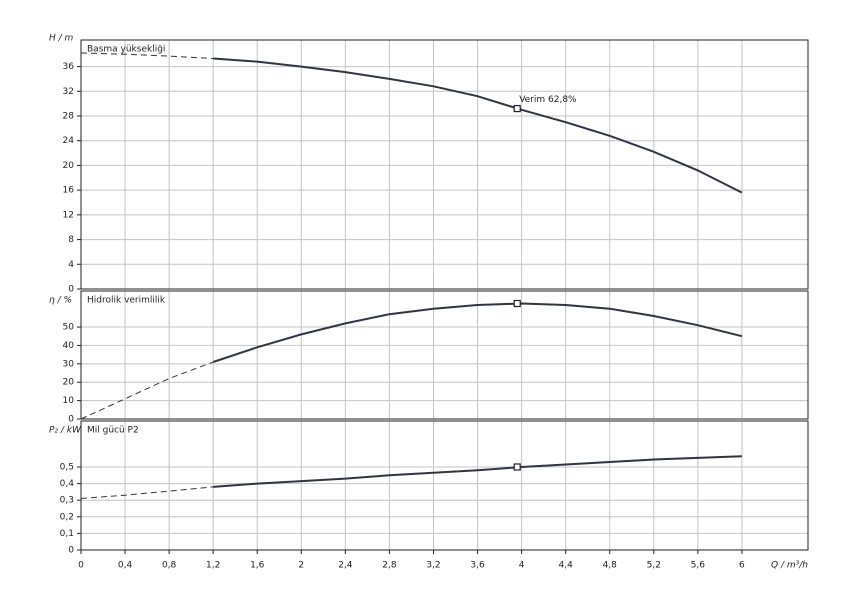 This screenshot has height=600, width=850. Describe the element at coordinates (301, 566) in the screenshot. I see `x-tick-label: 2` at that location.